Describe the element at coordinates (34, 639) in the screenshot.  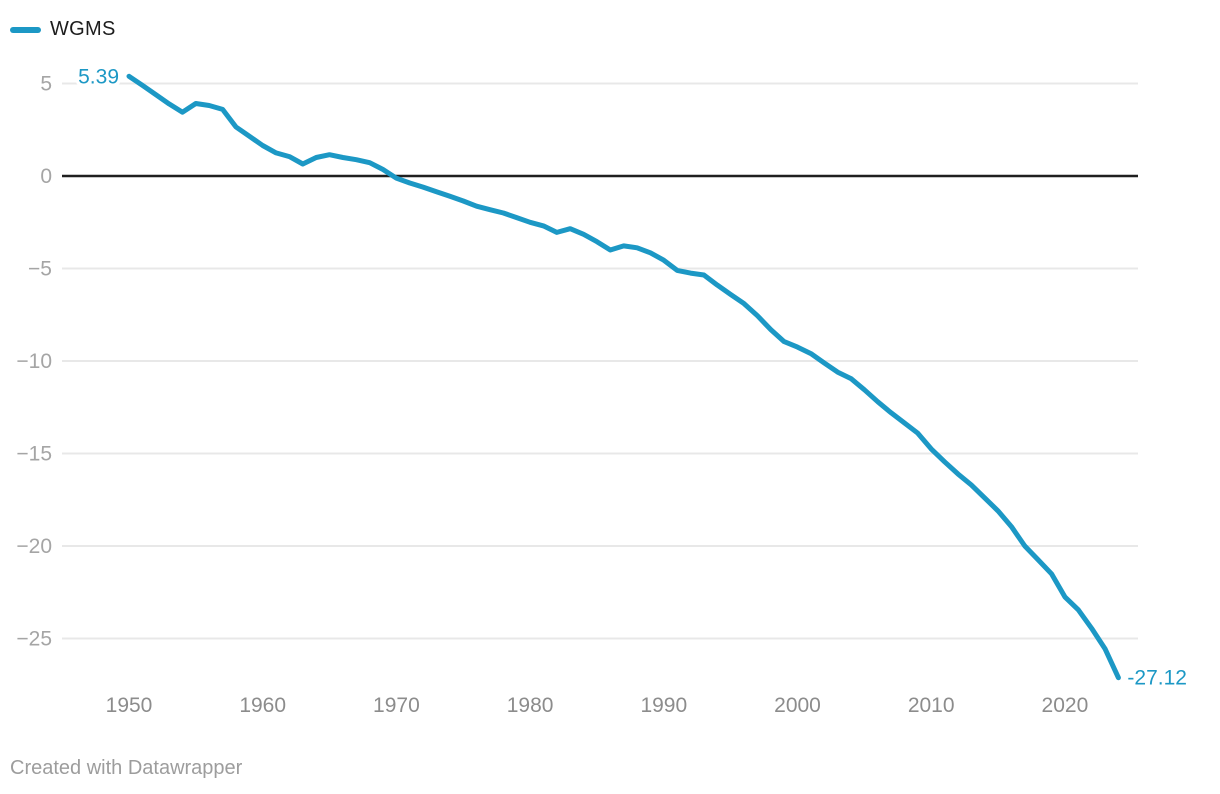
I see `y-tick-label: −25` at that location.